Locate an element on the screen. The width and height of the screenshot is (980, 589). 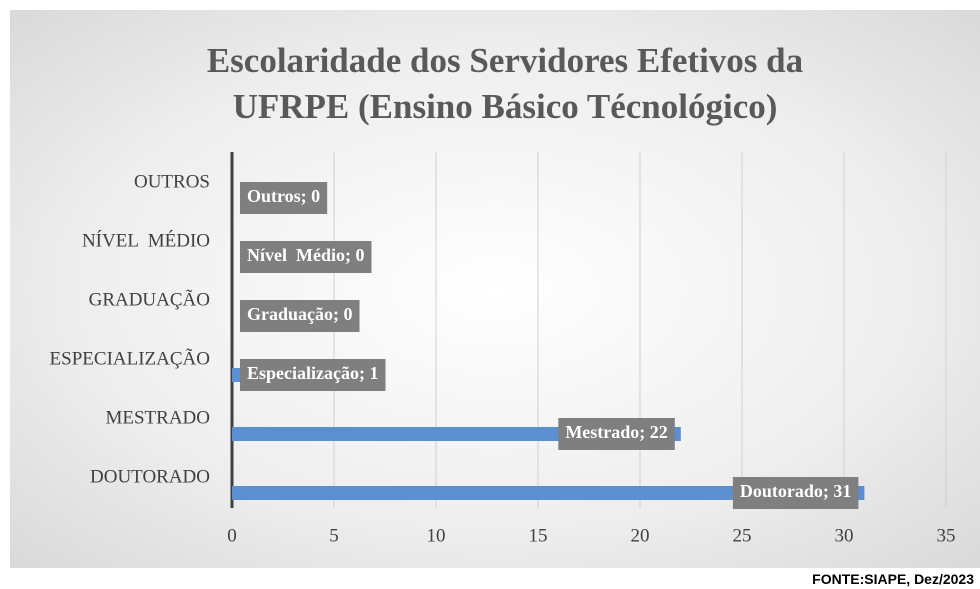
data-label: Graduação; 0 is located at coordinates (300, 314).